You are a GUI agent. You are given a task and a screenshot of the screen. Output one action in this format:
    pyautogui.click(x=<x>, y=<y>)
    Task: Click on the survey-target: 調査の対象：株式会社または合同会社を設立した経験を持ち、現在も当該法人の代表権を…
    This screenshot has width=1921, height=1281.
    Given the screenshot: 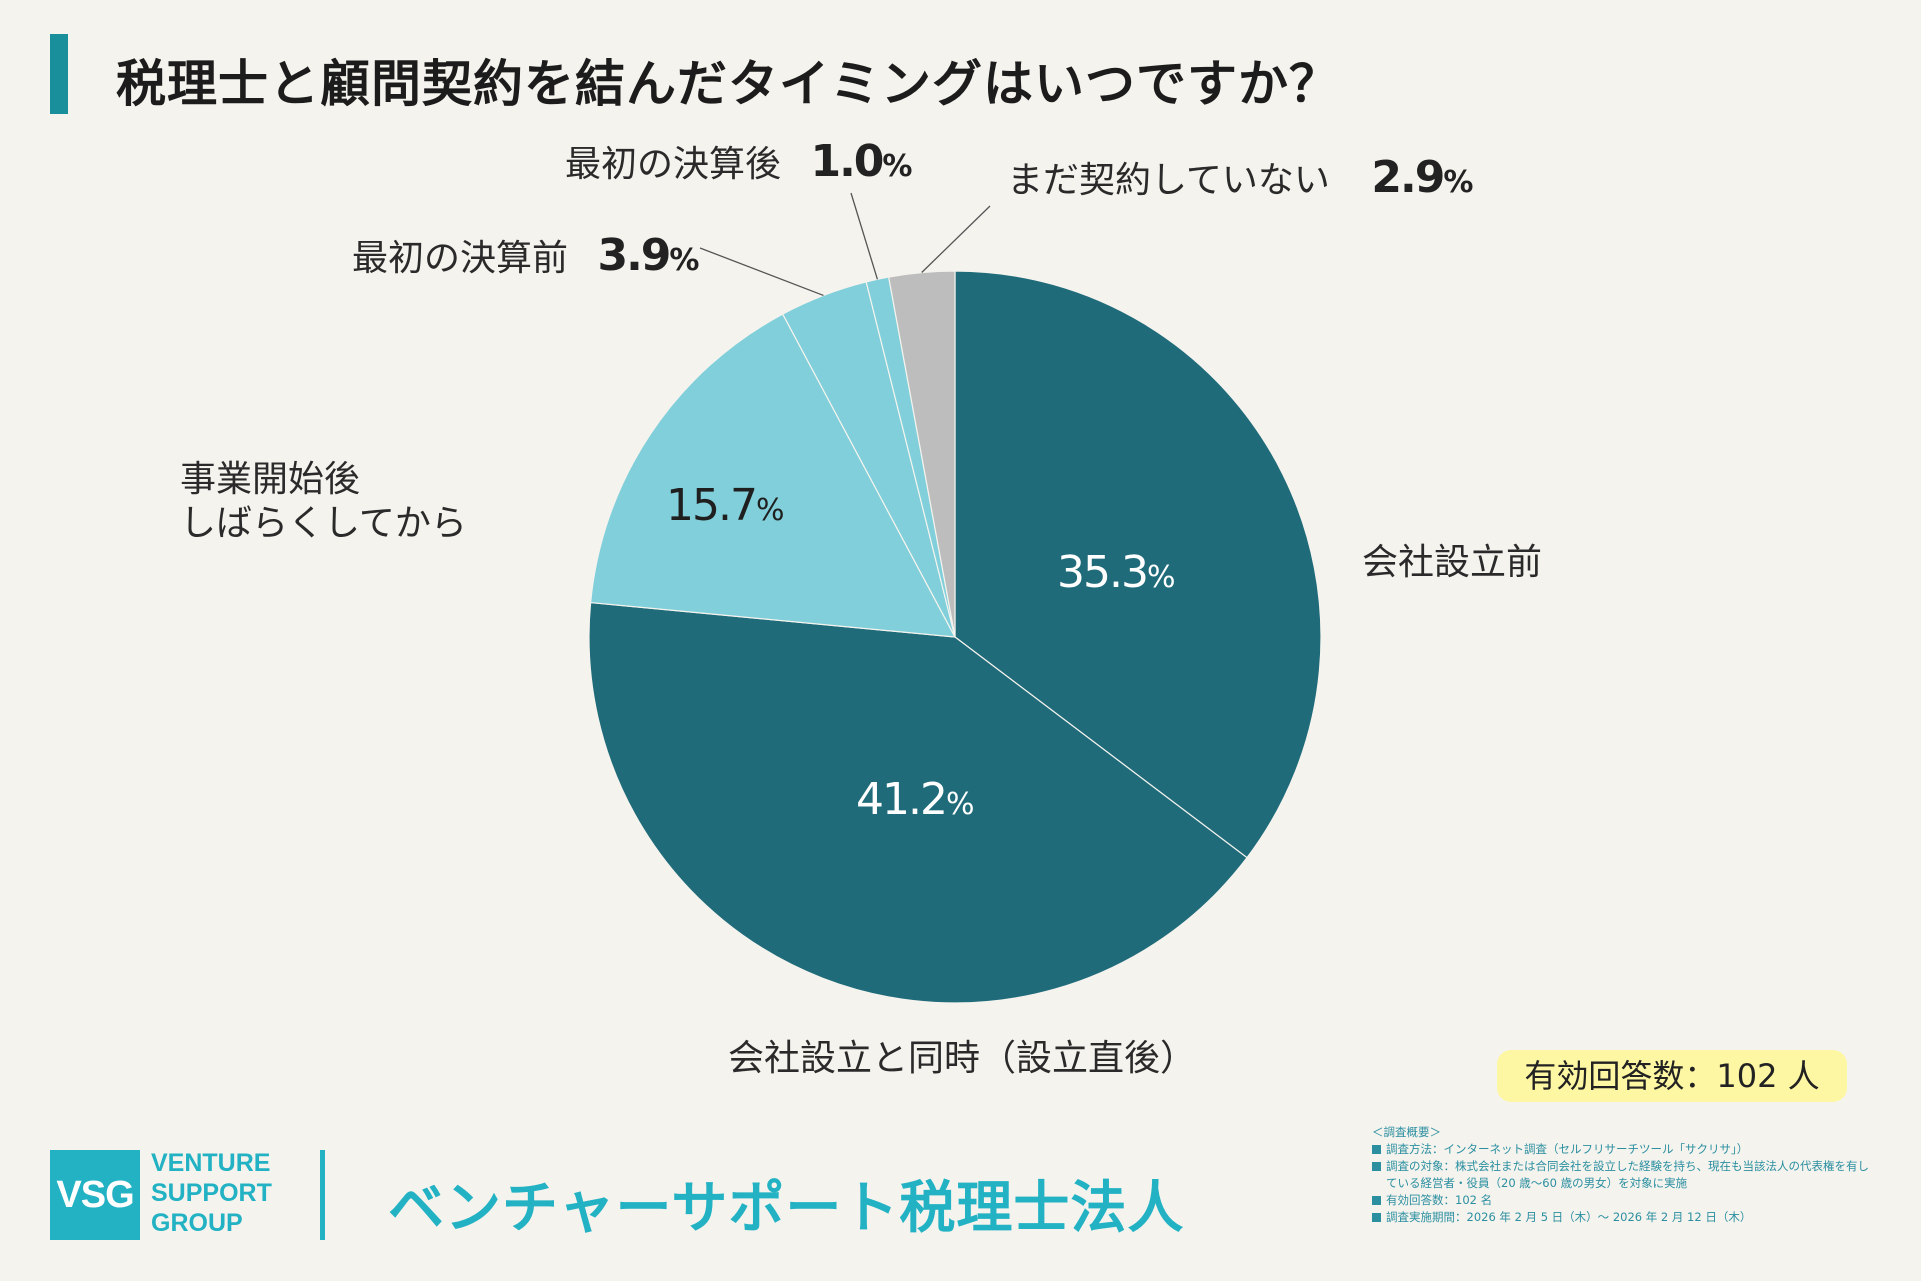 What is the action you would take?
    pyautogui.click(x=1622, y=1175)
    